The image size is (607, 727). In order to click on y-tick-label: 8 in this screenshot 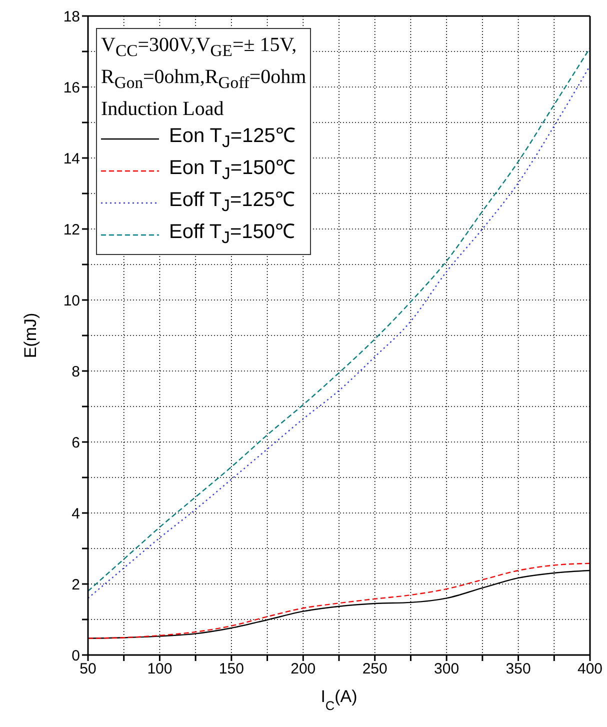, I will do `click(76, 371)`.